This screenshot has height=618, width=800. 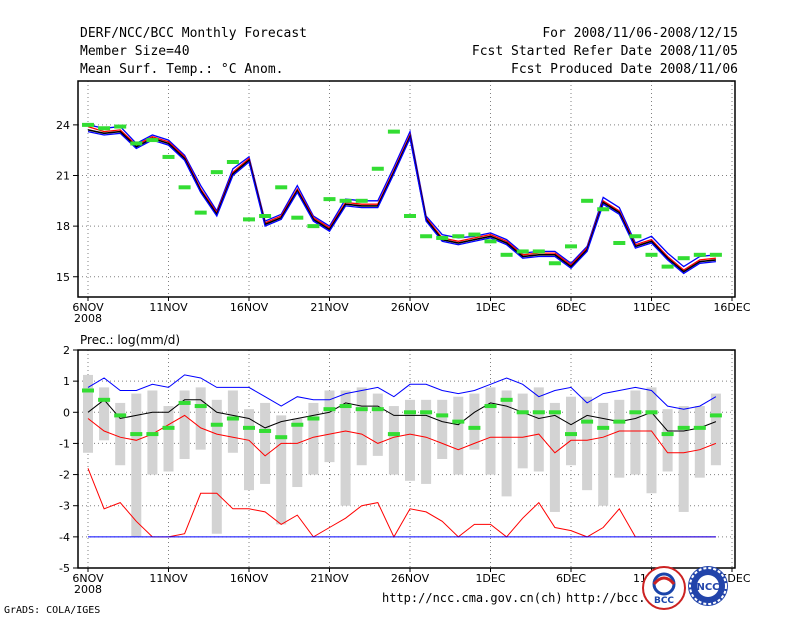 I want to click on temp-xtick-label: 1DEC, so click(x=490, y=307).